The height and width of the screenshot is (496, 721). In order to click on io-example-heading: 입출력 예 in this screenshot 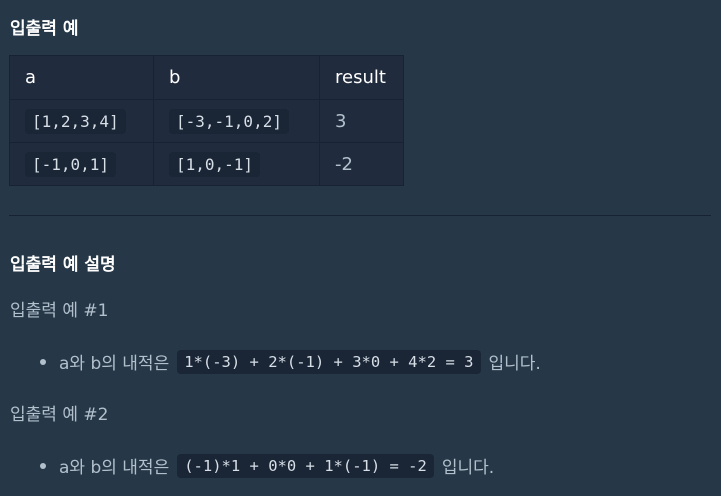, I will do `click(44, 29)`.